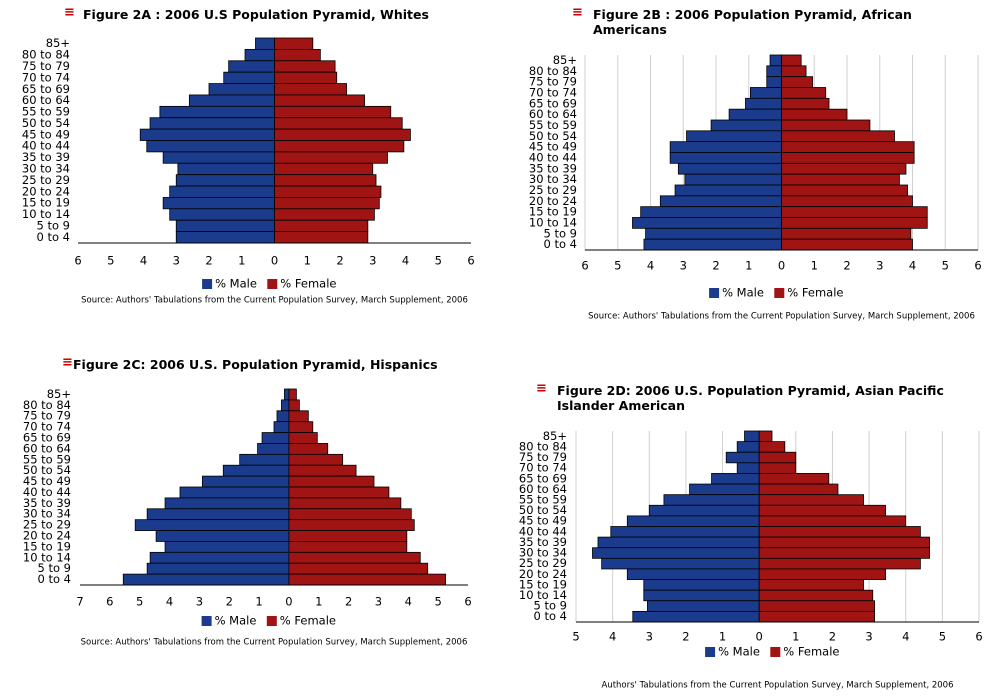 Image resolution: width=998 pixels, height=698 pixels. I want to click on y-tick-label: 45 to 49, so click(46, 134).